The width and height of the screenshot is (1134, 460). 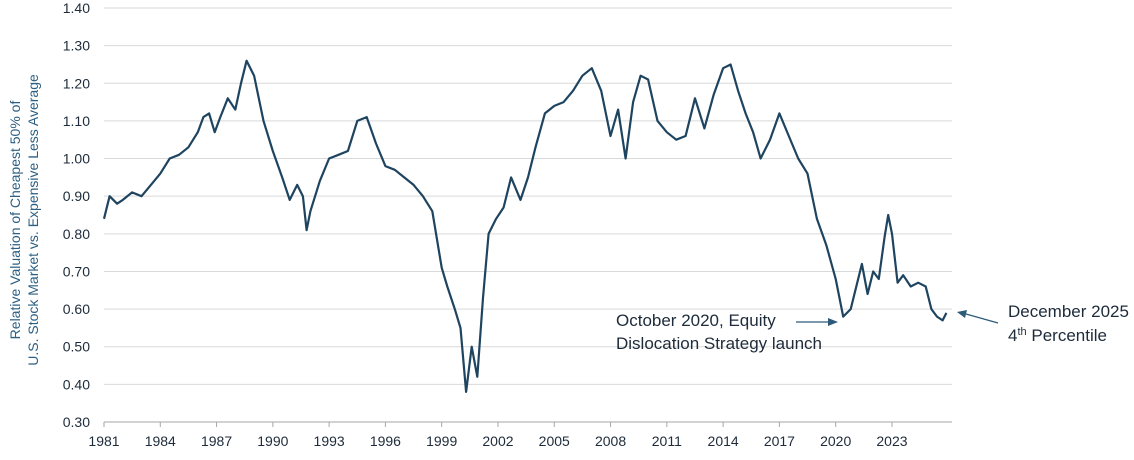 What do you see at coordinates (719, 343) in the screenshot?
I see `annotation-launch-line2: Dislocation Strategy launch` at bounding box center [719, 343].